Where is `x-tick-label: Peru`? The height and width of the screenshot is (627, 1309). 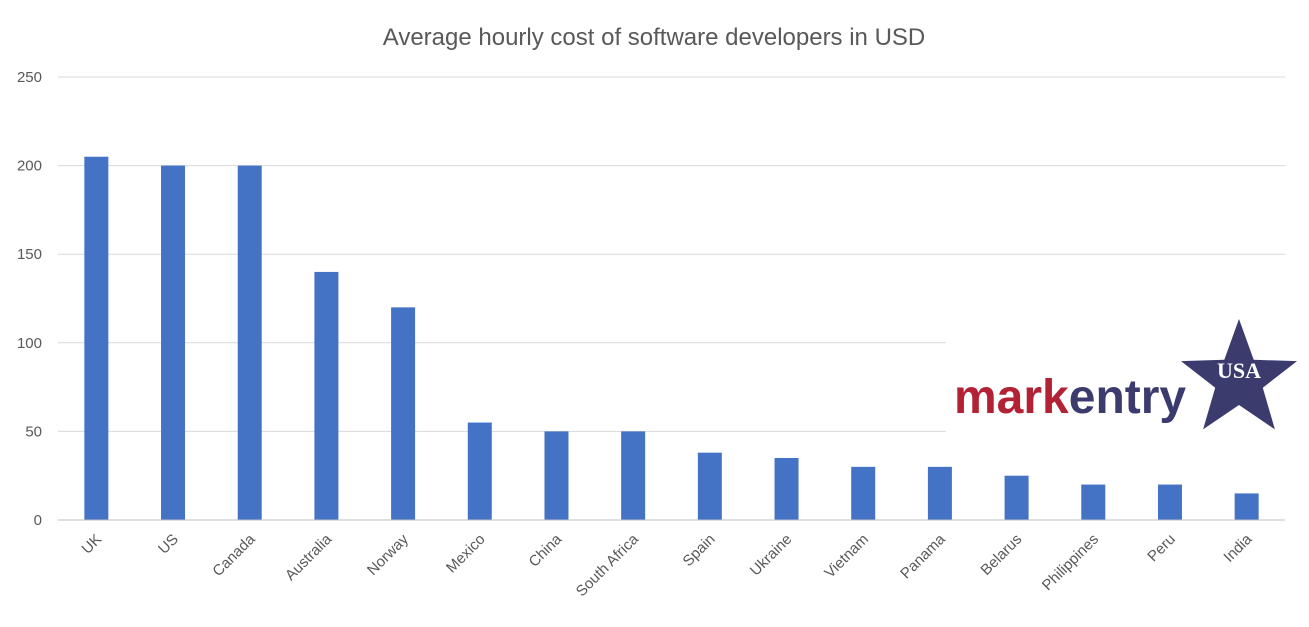 x-tick-label: Peru is located at coordinates (1161, 548).